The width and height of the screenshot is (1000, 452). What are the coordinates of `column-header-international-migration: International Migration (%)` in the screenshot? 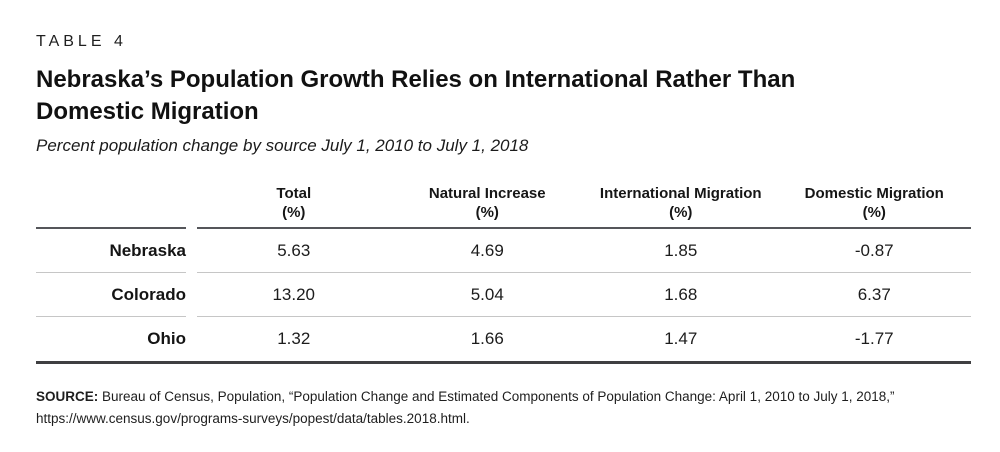 It's located at (681, 206).